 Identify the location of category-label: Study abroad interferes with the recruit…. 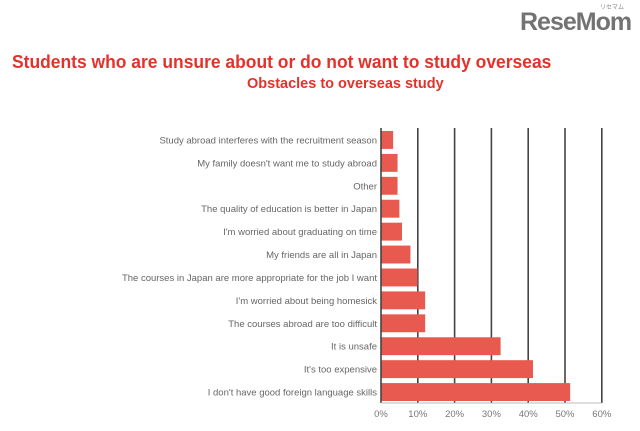
(268, 140).